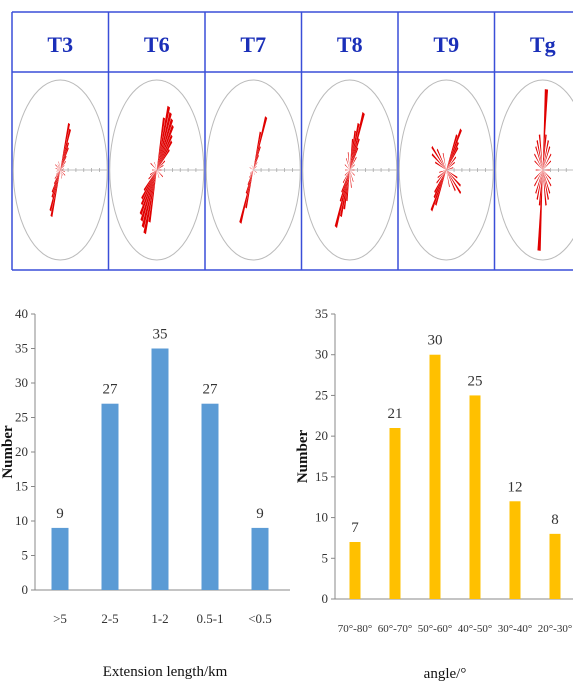 The width and height of the screenshot is (573, 682). I want to click on x-tick-label: 40°-50°, so click(475, 629).